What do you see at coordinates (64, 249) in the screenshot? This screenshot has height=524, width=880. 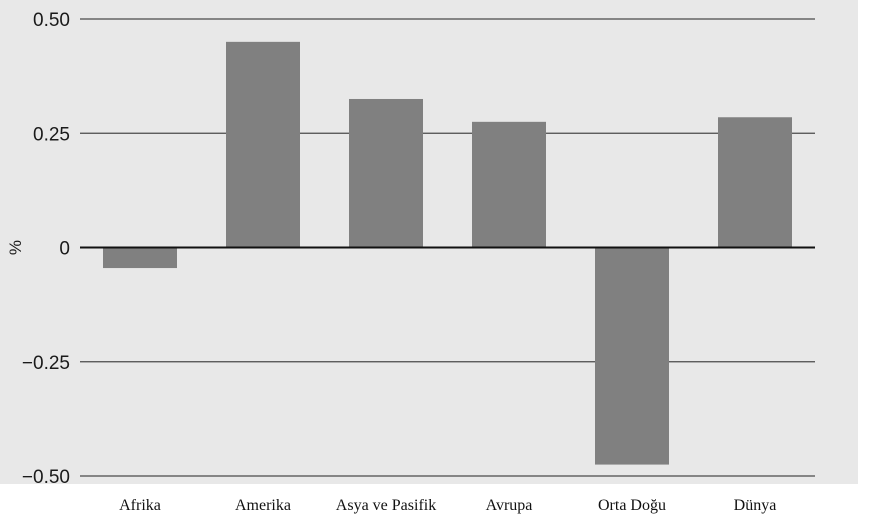 I see `y-tick-label: 0` at bounding box center [64, 249].